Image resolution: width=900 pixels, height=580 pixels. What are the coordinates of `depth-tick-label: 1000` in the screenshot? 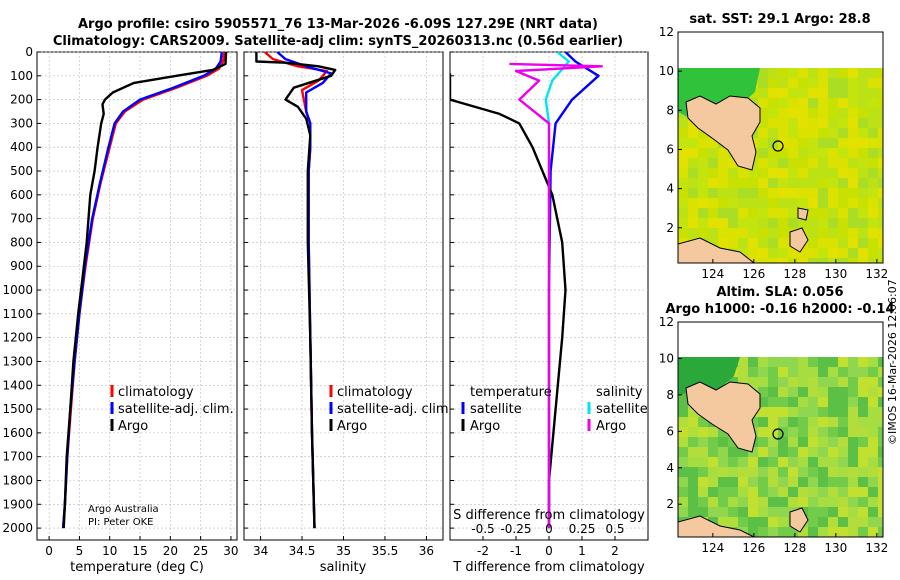 It's located at (17, 290).